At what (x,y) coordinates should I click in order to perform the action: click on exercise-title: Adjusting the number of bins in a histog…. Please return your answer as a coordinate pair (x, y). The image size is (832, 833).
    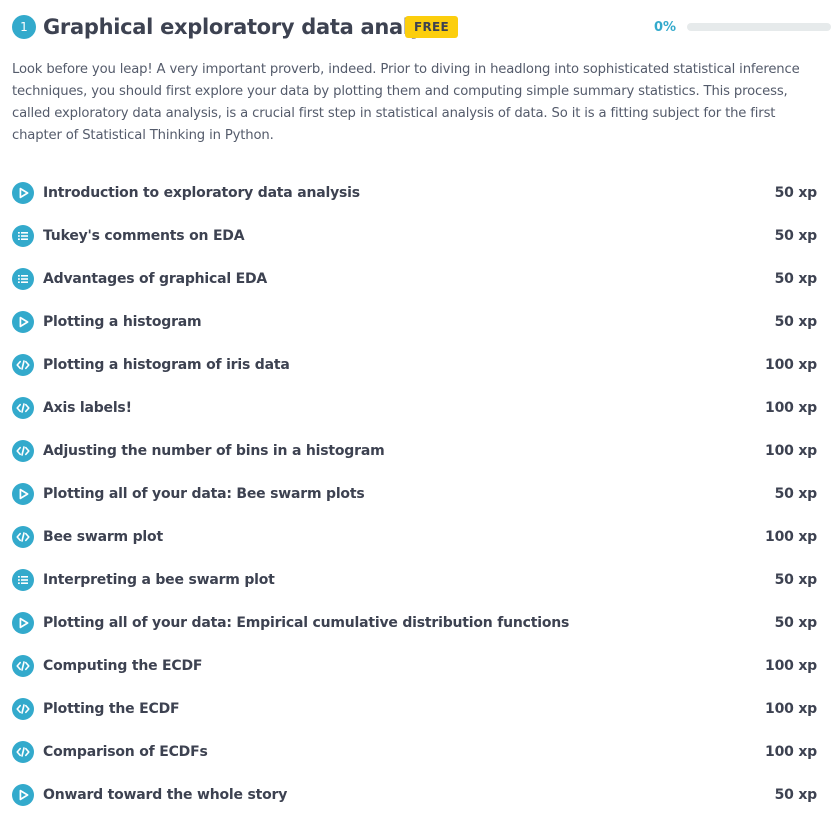
    Looking at the image, I should click on (214, 451).